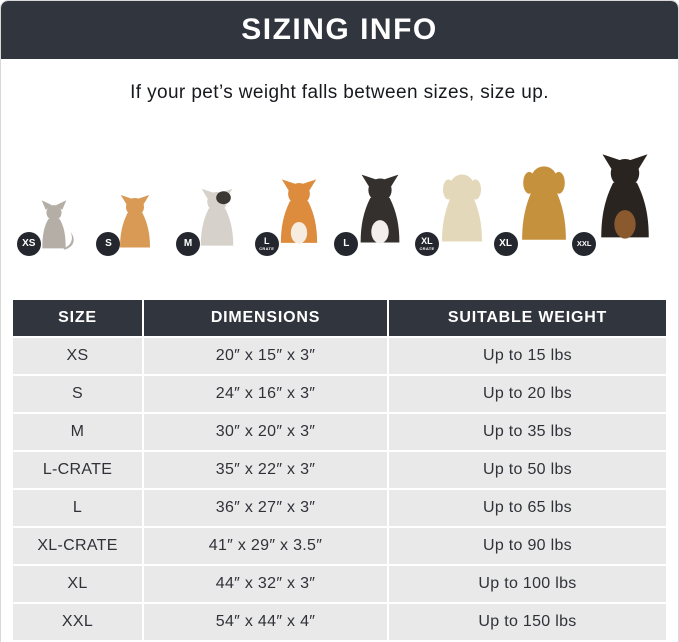  Describe the element at coordinates (527, 356) in the screenshot. I see `cell-weight-row1: Up to 15 lbs` at that location.